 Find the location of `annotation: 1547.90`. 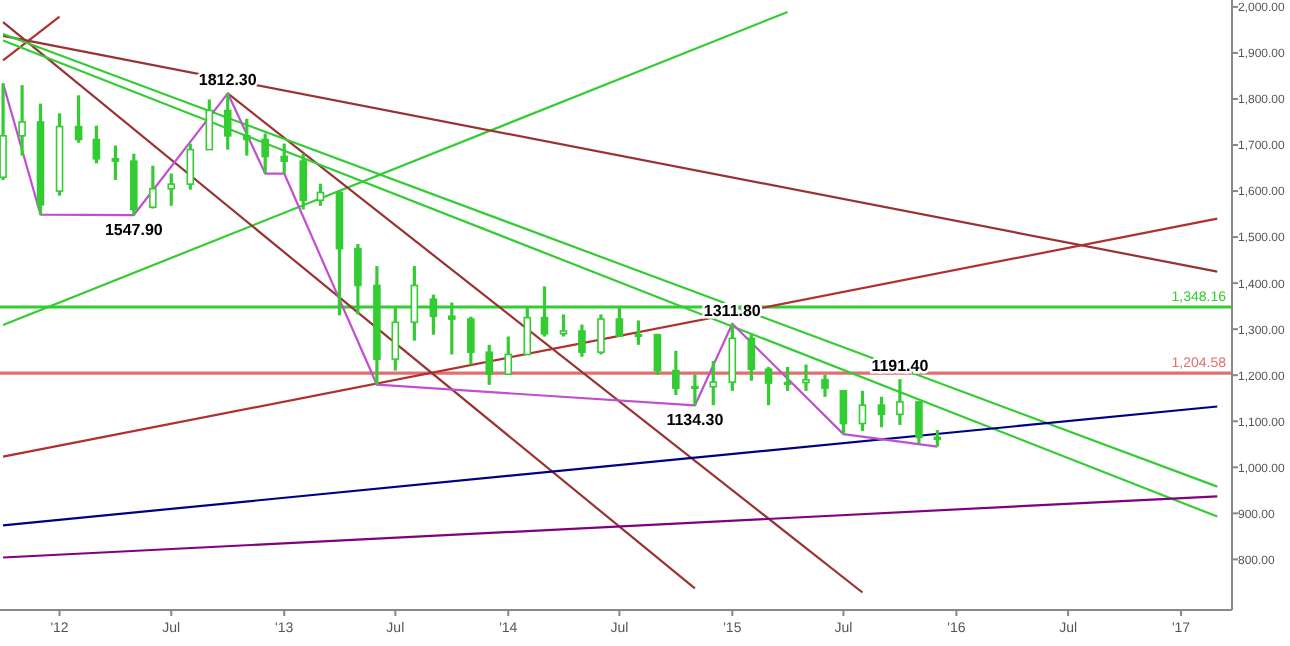

annotation: 1547.90 is located at coordinates (134, 230).